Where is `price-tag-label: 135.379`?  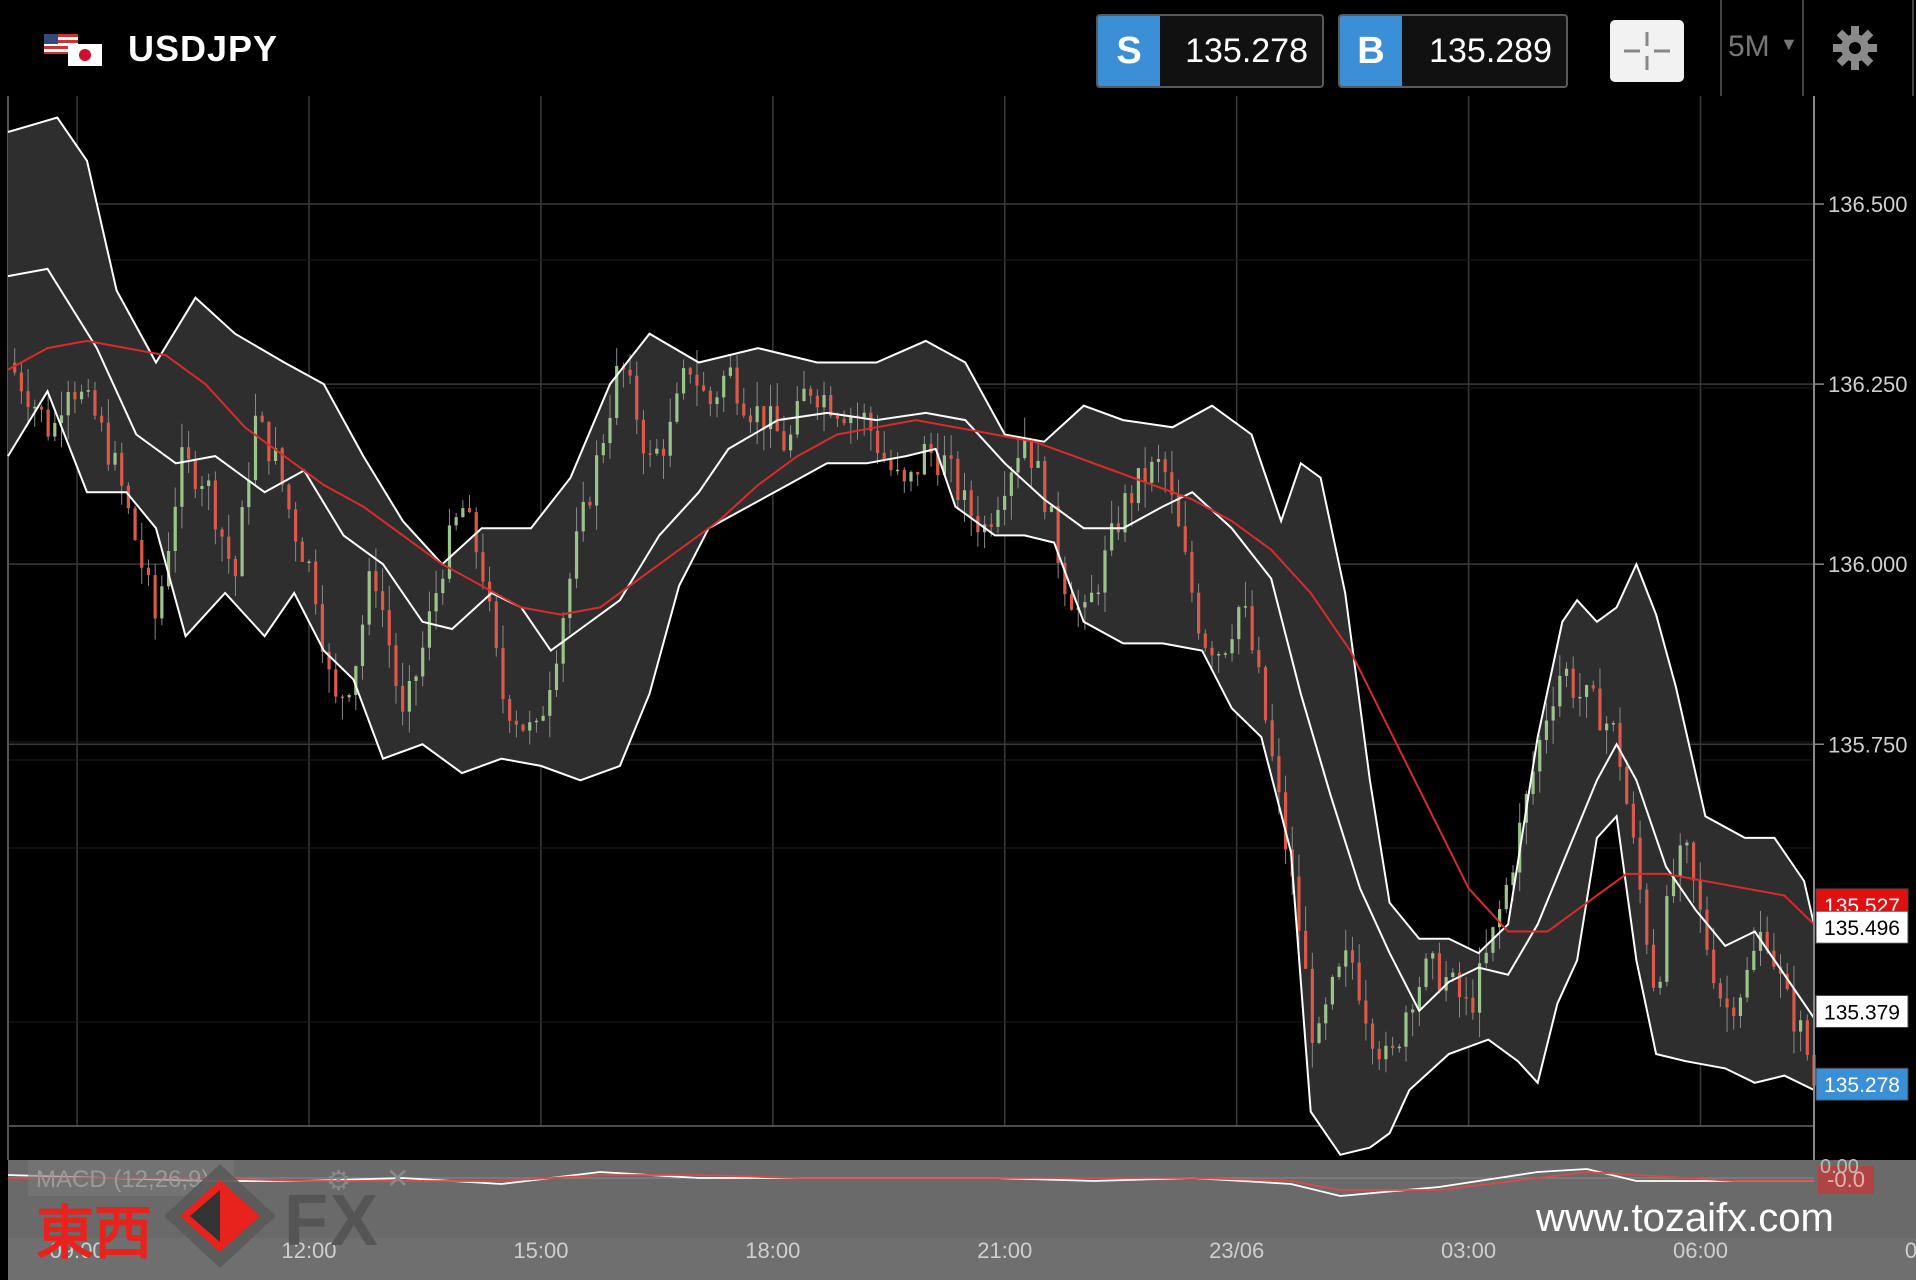 price-tag-label: 135.379 is located at coordinates (1862, 1012).